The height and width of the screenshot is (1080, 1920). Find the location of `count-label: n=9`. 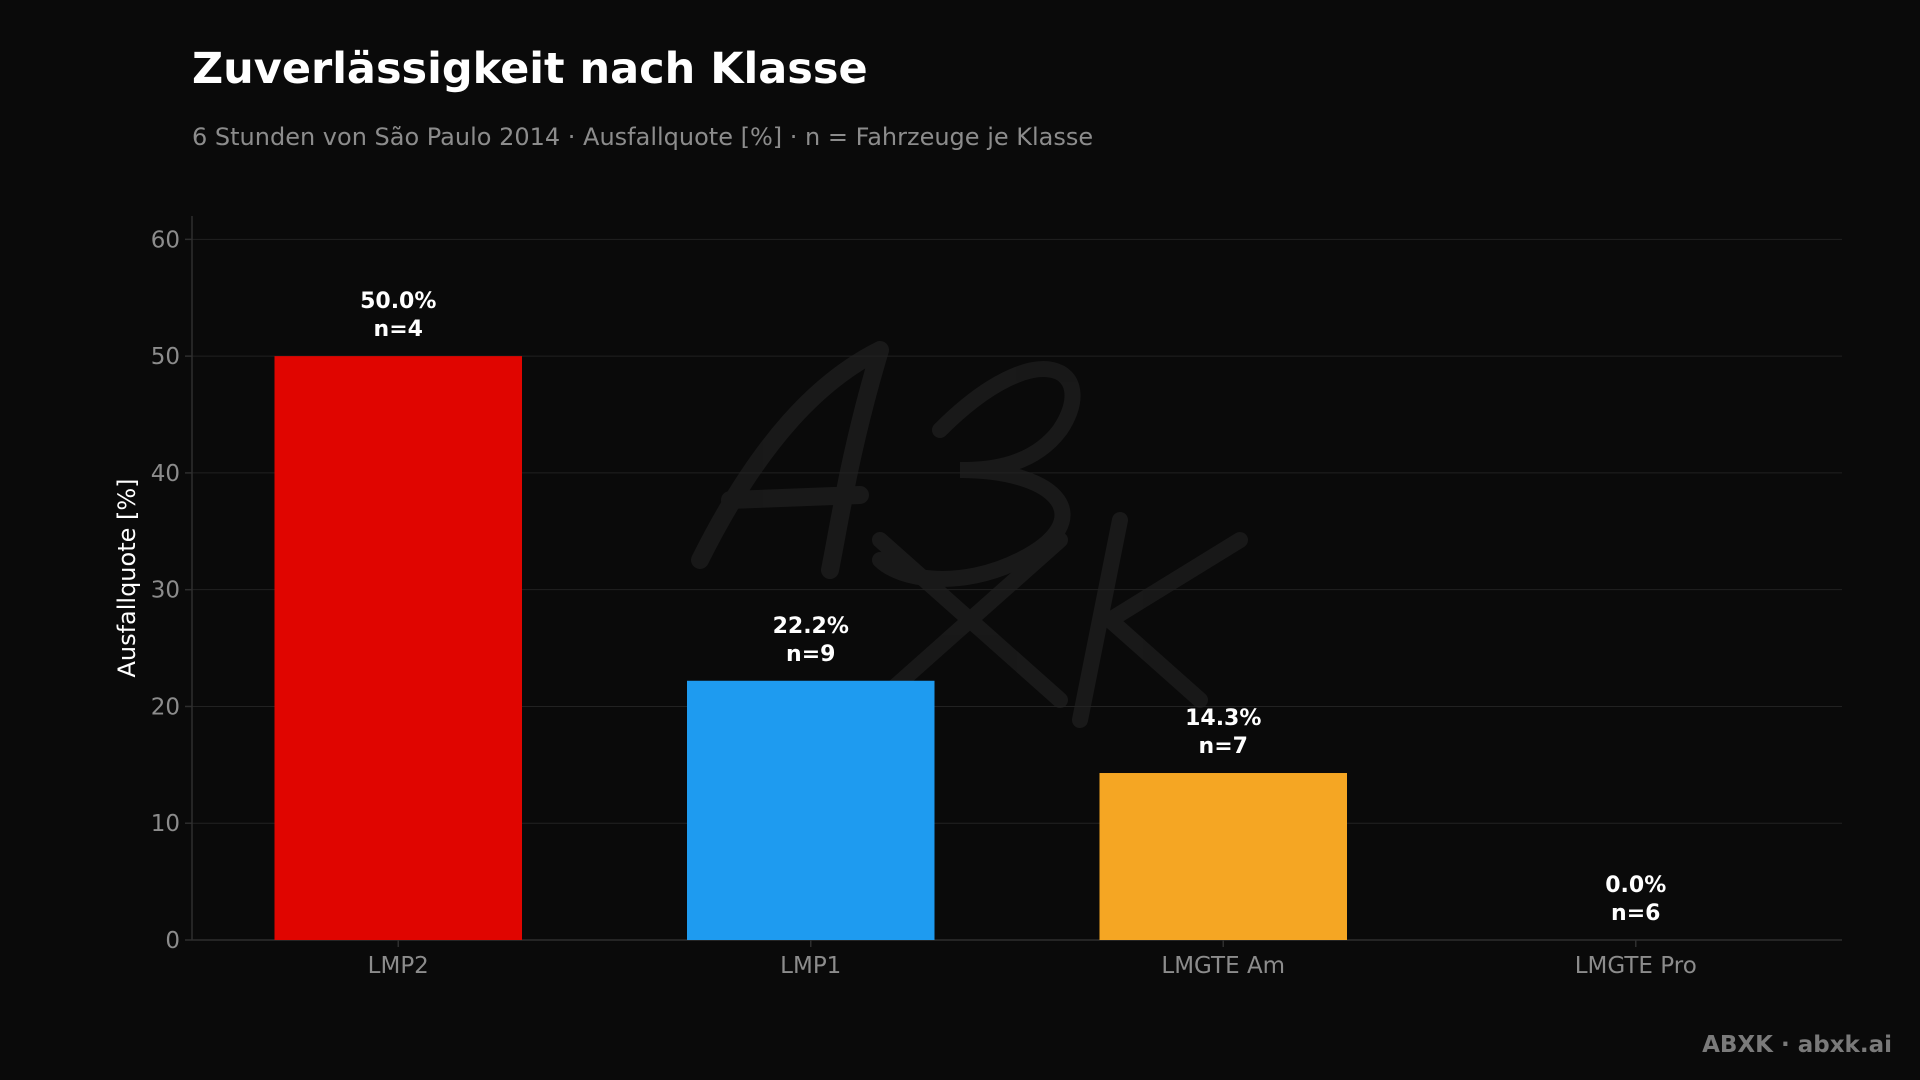

count-label: n=9 is located at coordinates (810, 654).